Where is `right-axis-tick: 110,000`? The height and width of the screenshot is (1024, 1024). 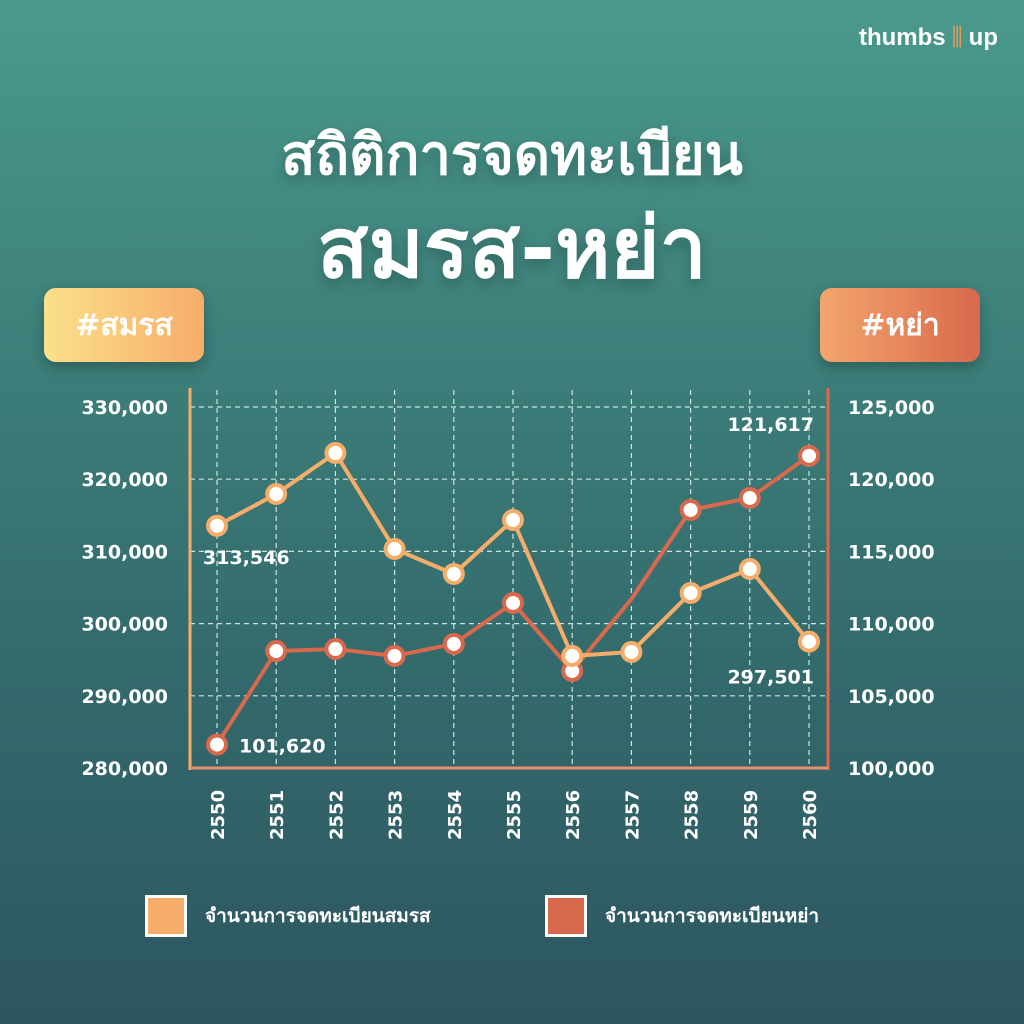
right-axis-tick: 110,000 is located at coordinates (891, 625).